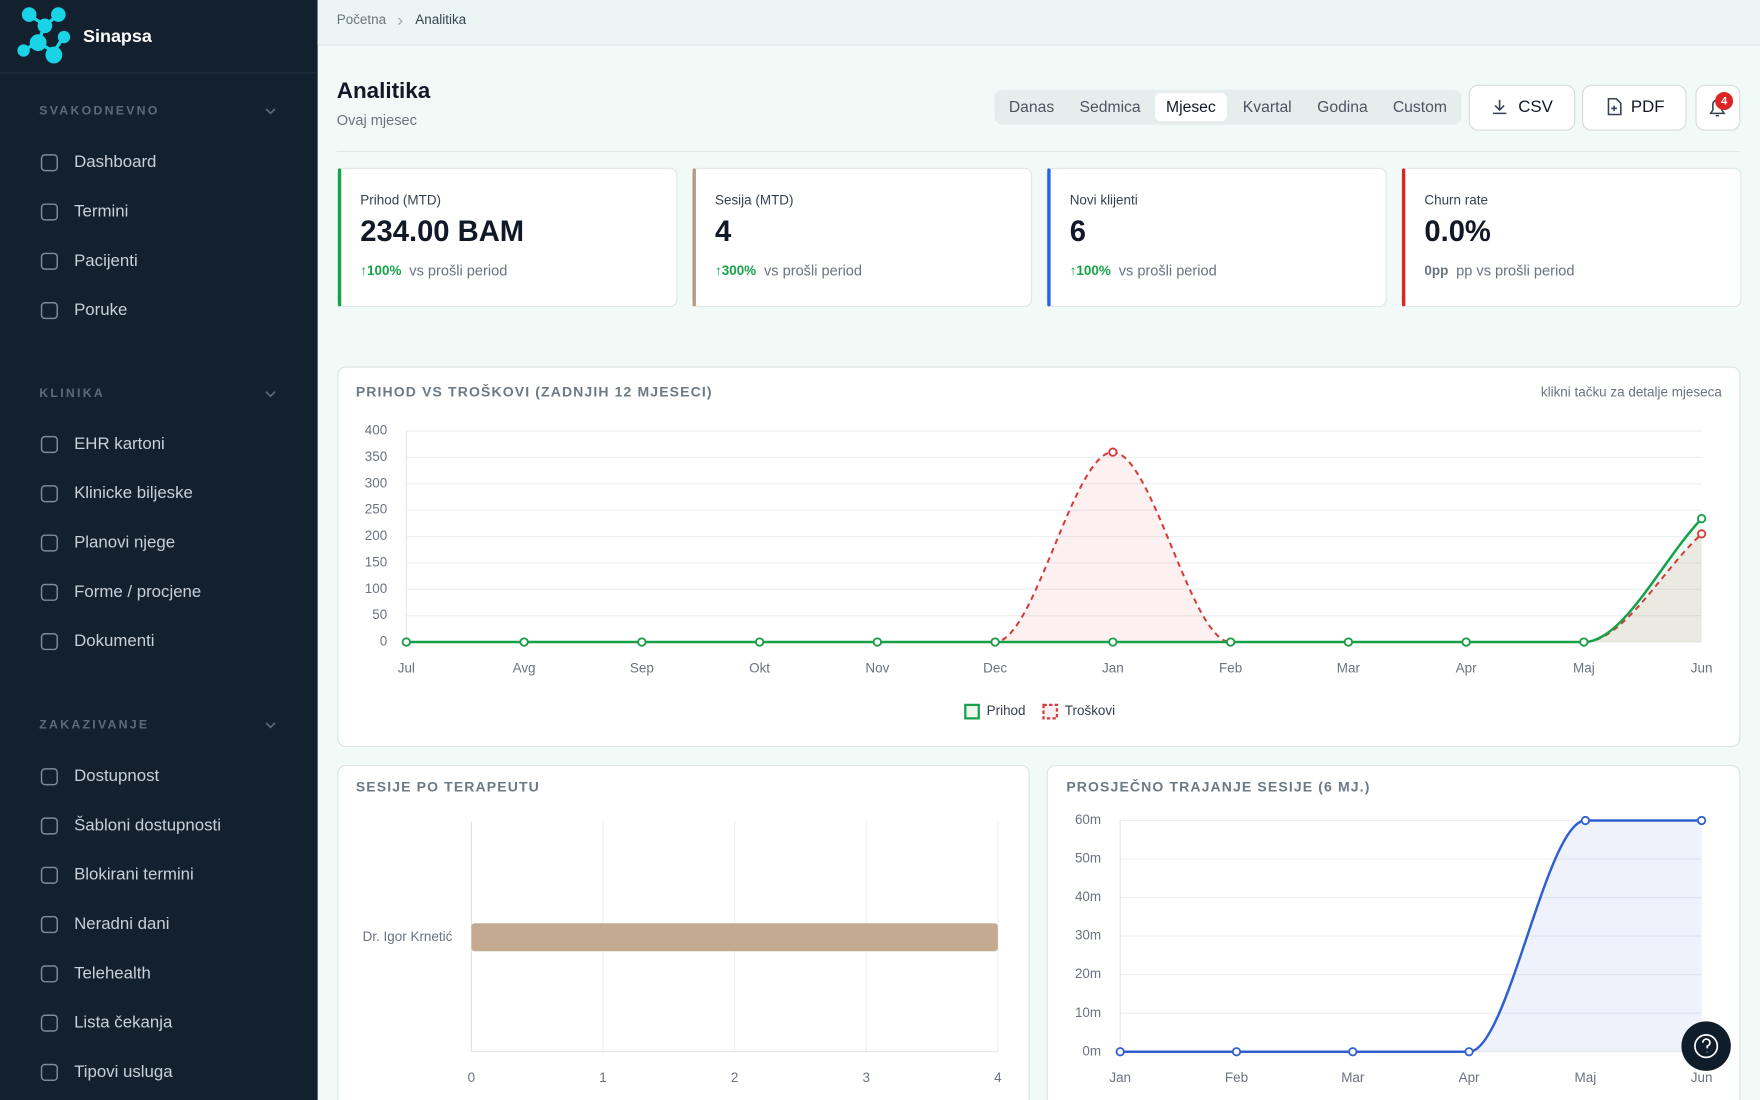  I want to click on nav-item: Telehealth, so click(112, 972).